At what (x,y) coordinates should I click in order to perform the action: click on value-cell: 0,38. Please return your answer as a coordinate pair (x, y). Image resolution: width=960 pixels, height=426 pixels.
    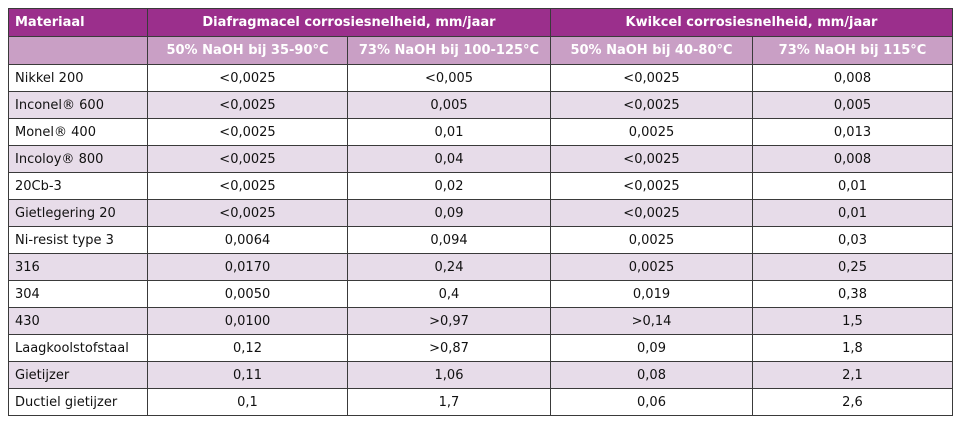
    Looking at the image, I should click on (852, 294).